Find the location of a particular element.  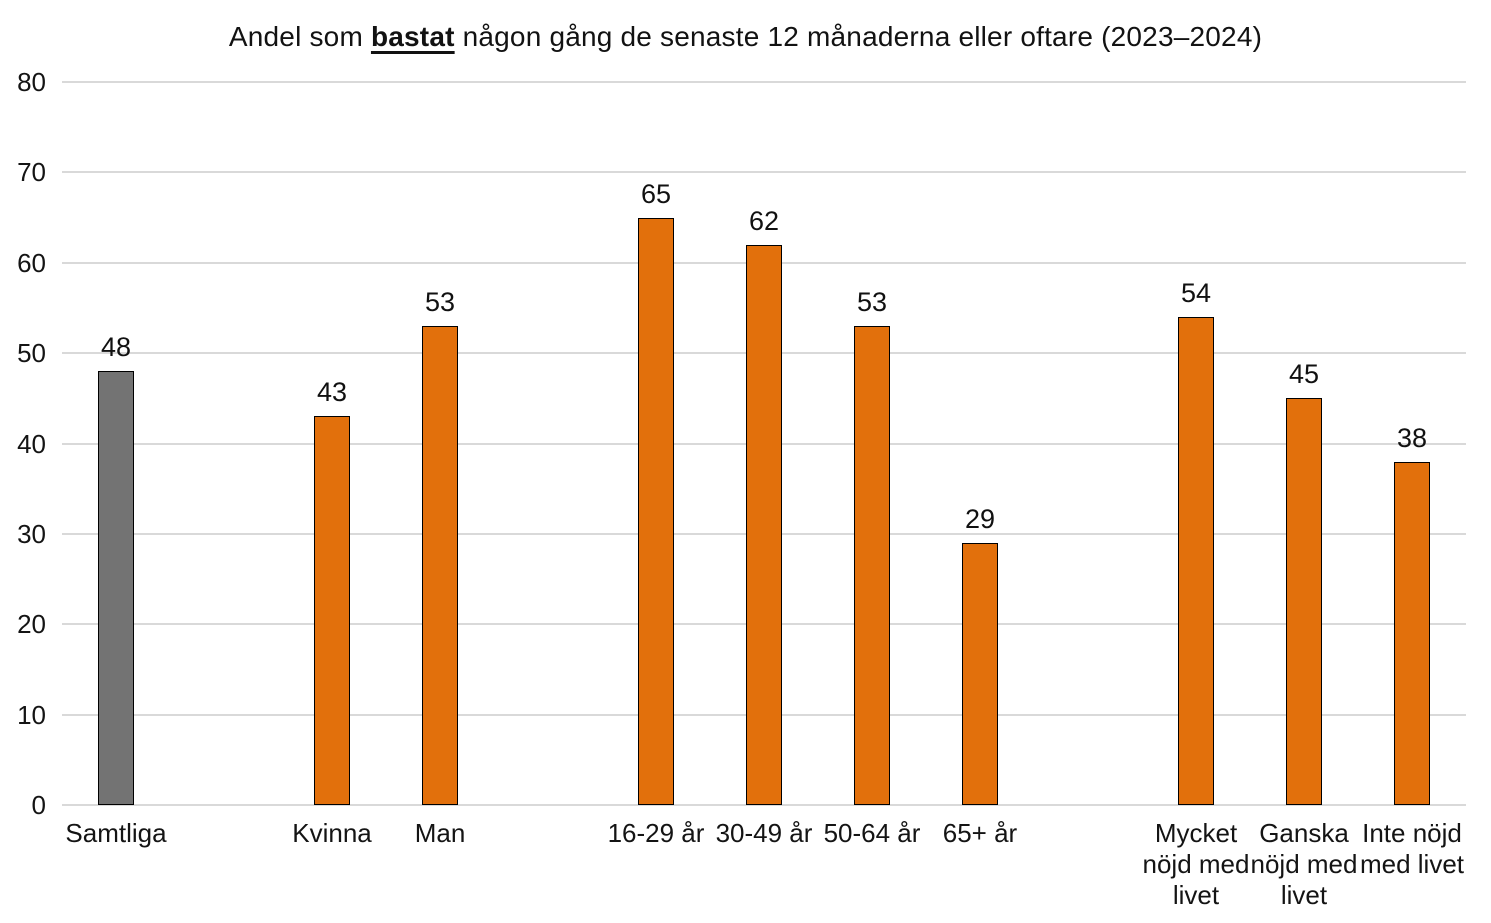

x-axis-label-line: Samtliga is located at coordinates (116, 833).